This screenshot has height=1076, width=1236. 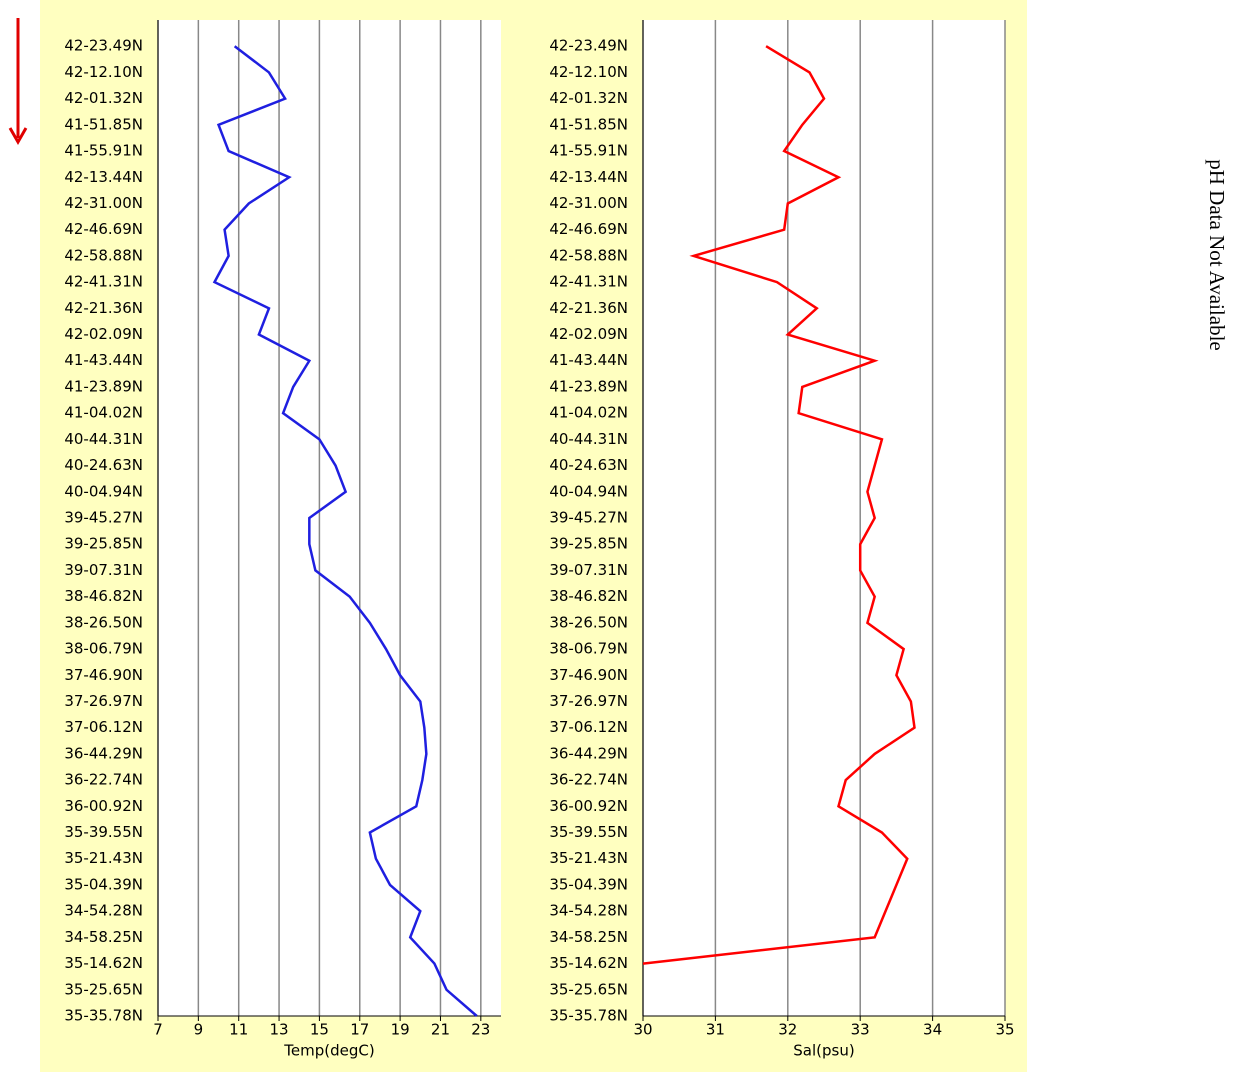 What do you see at coordinates (440, 1030) in the screenshot?
I see `x-tick-label: 21` at bounding box center [440, 1030].